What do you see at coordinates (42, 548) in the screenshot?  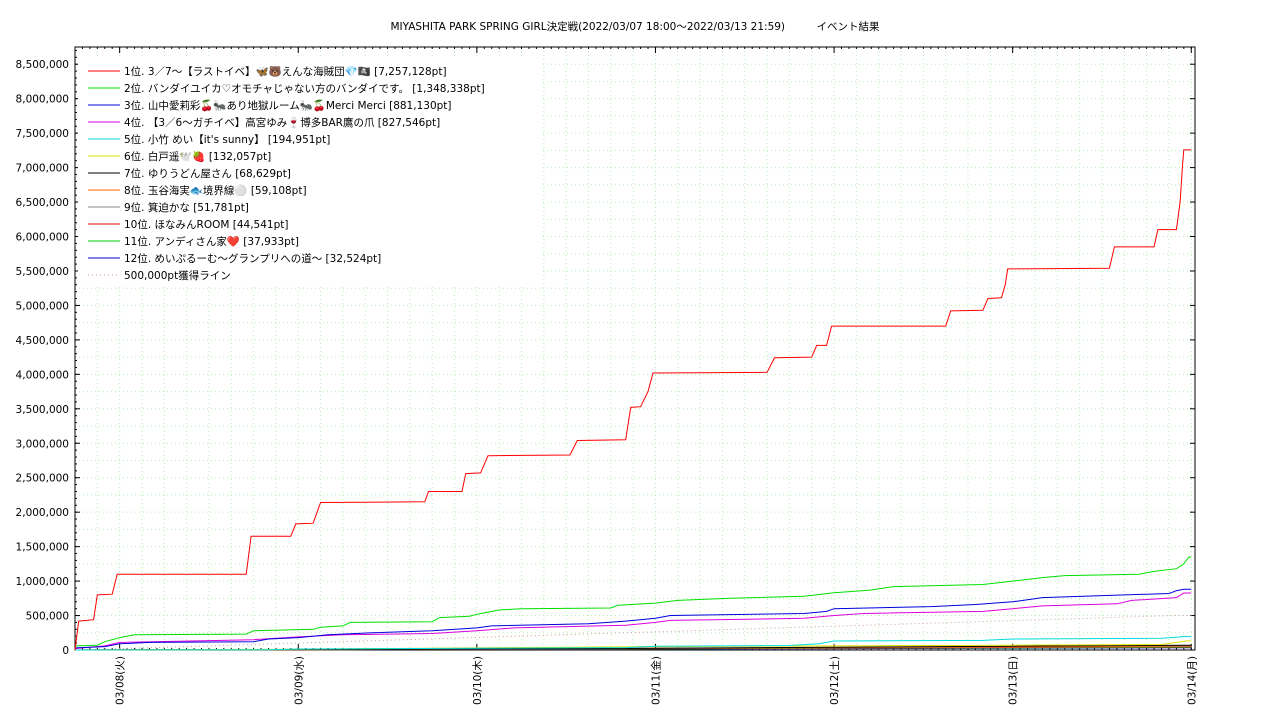 I see `y-tick-label: 1,500,000` at bounding box center [42, 548].